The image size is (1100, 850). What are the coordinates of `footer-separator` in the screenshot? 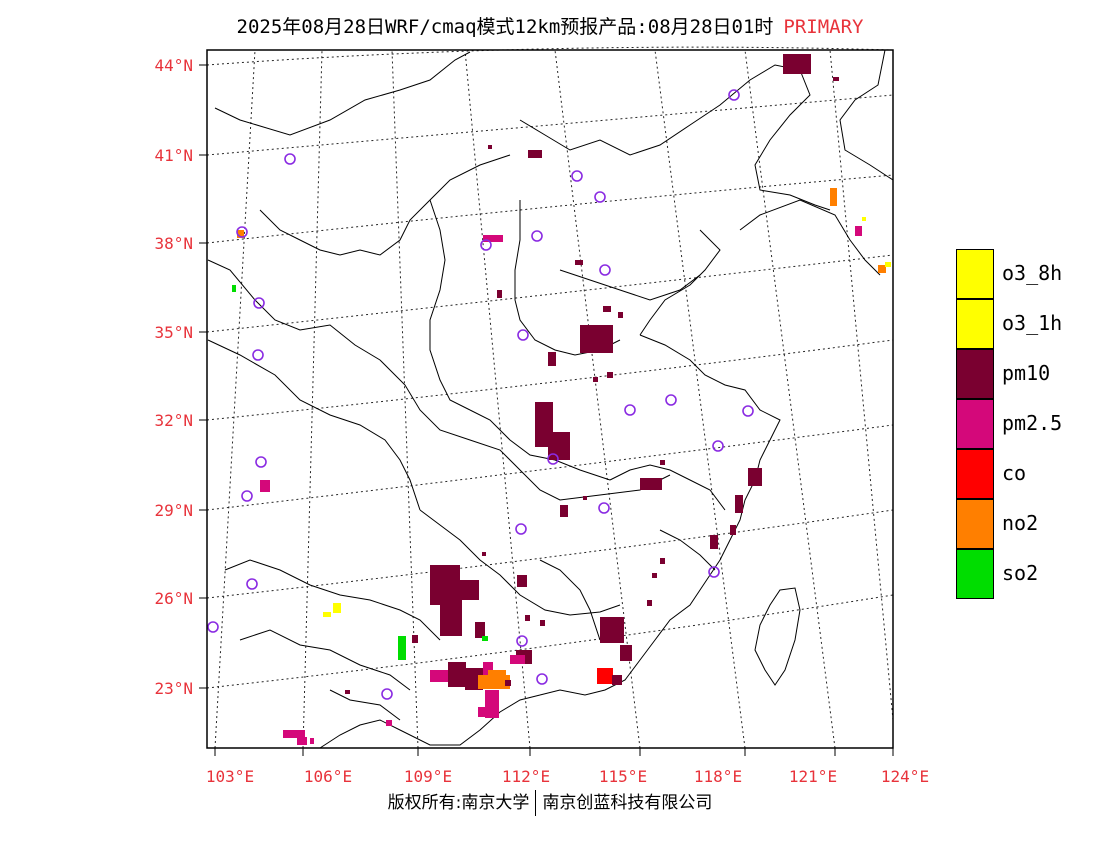 It's located at (536, 803).